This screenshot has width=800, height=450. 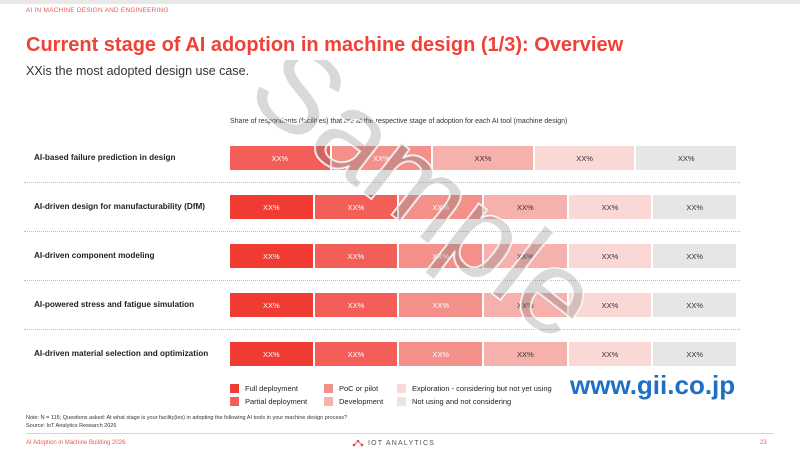 What do you see at coordinates (71, 426) in the screenshot?
I see `source-note: Source: IoT Analytics Research 2026` at bounding box center [71, 426].